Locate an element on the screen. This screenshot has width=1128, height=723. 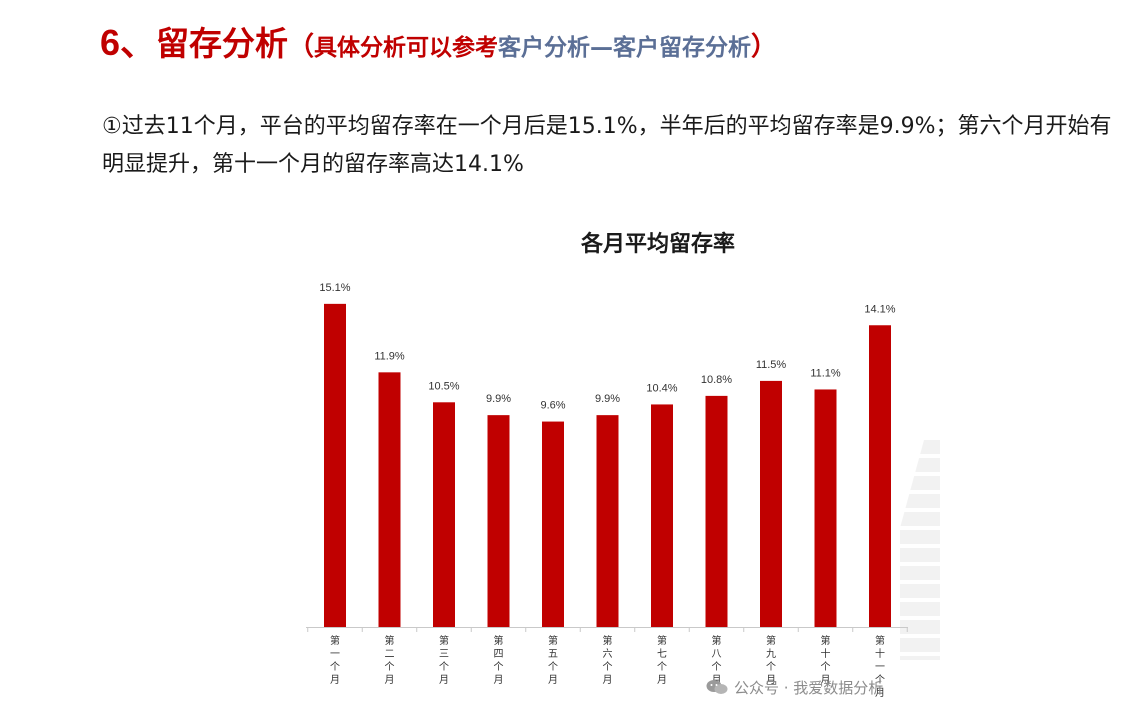
data-label: 11.9% is located at coordinates (389, 356).